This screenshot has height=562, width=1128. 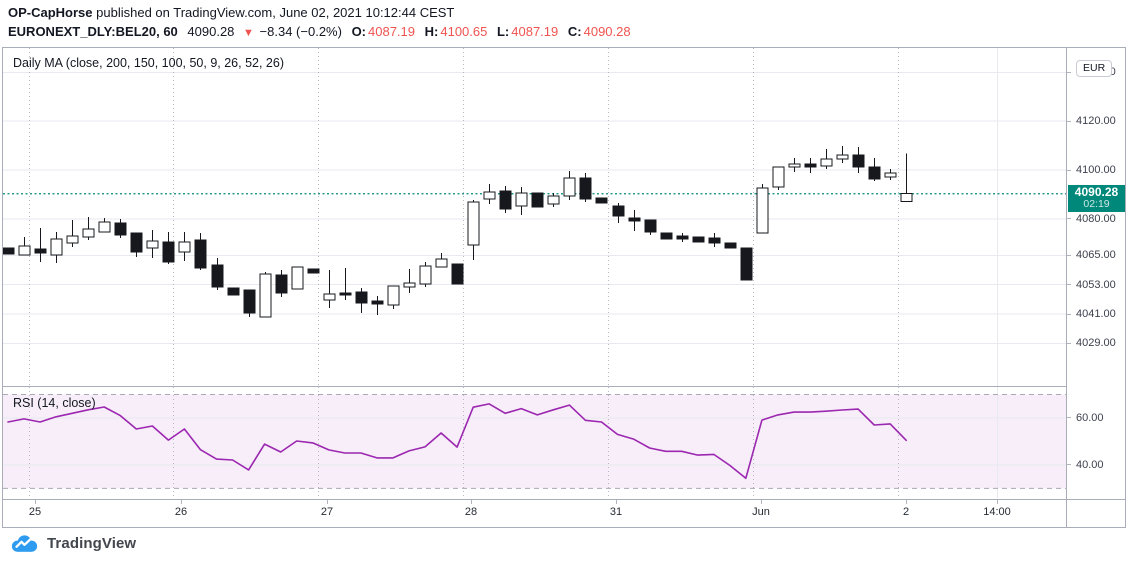 What do you see at coordinates (24, 543) in the screenshot?
I see `tradingview-logo-icon` at bounding box center [24, 543].